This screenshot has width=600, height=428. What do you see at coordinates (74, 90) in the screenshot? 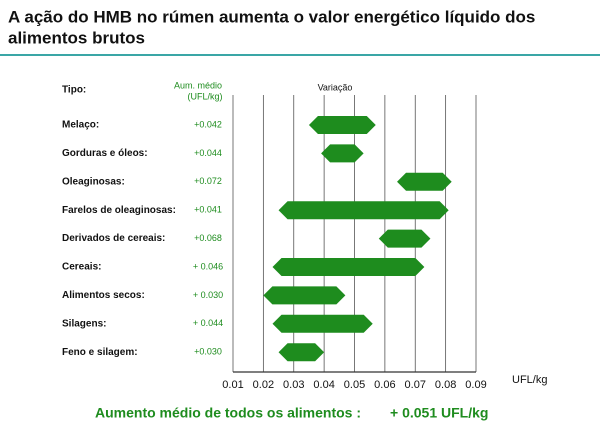
I see `category-header: Tipo:` at bounding box center [74, 90].